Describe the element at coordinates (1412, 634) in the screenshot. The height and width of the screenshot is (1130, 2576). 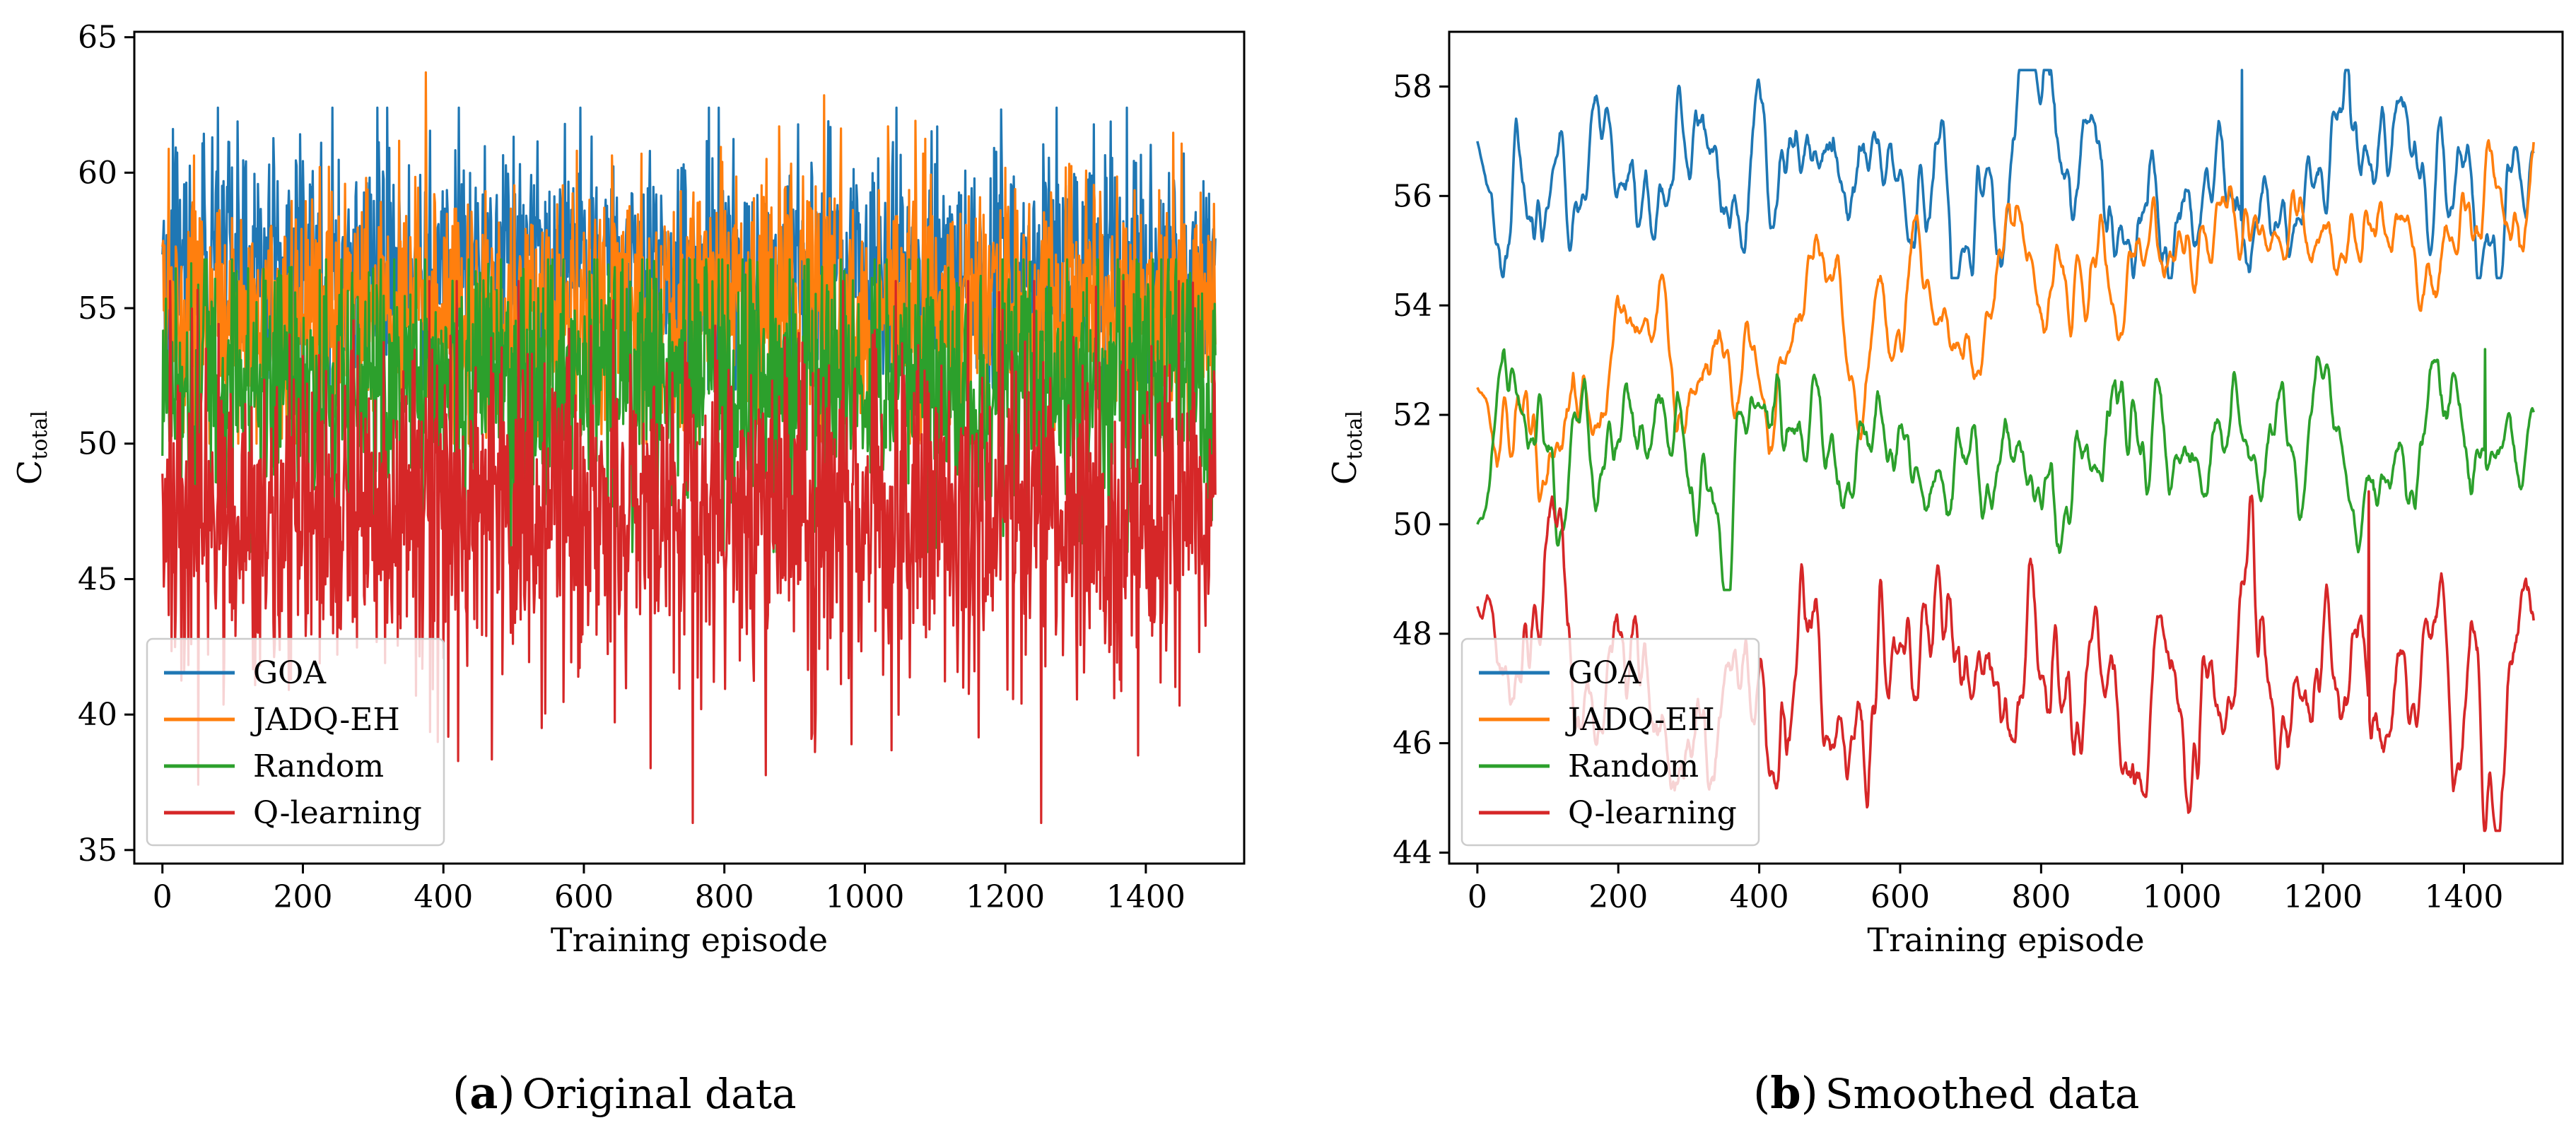
I see `b-y-tick-label: 48` at that location.